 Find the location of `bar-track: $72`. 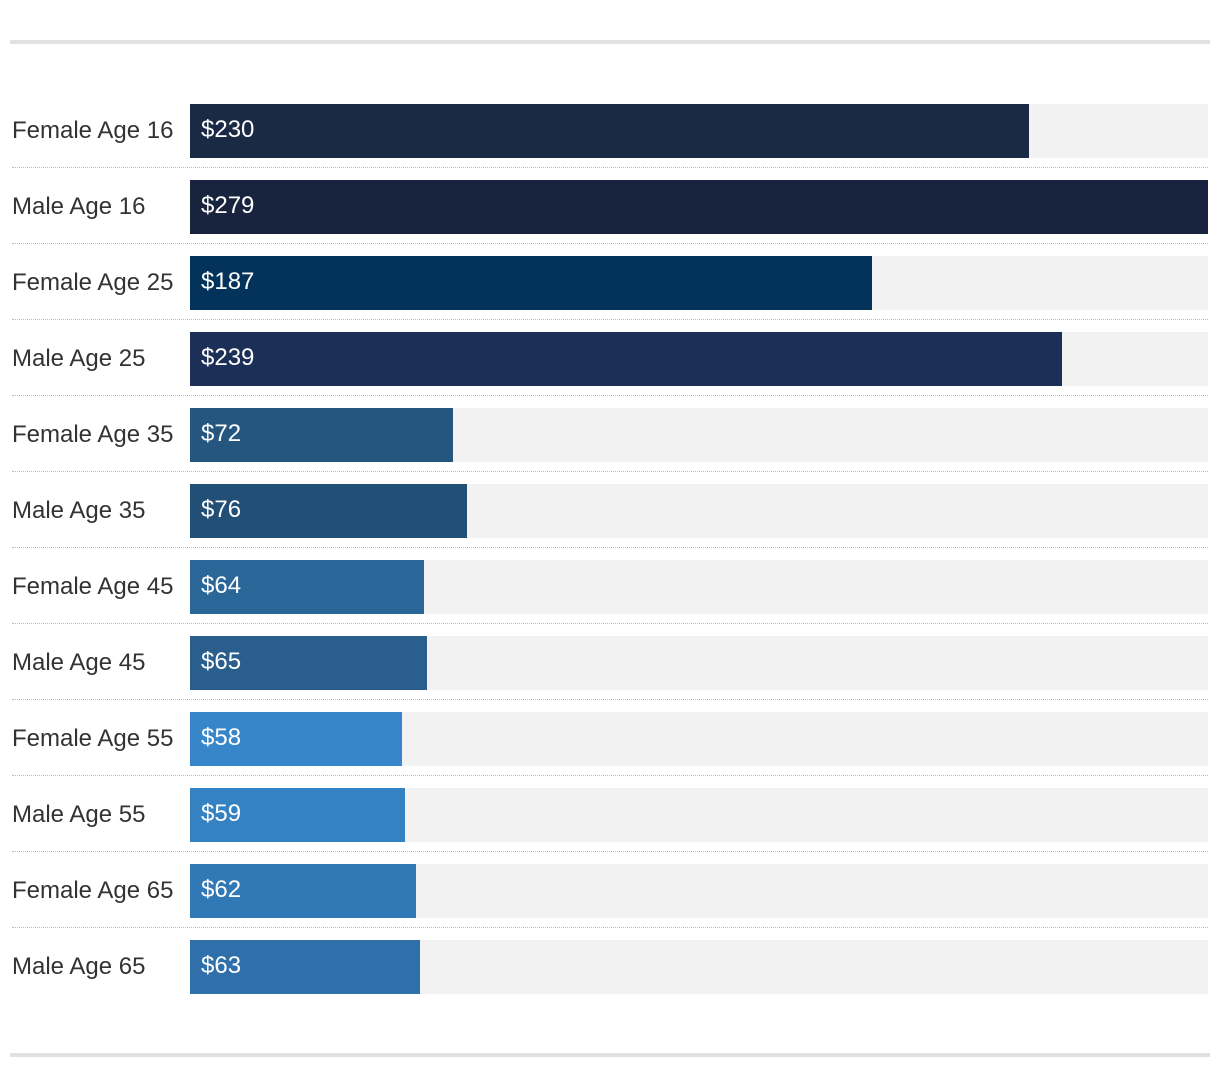

bar-track: $72 is located at coordinates (699, 435).